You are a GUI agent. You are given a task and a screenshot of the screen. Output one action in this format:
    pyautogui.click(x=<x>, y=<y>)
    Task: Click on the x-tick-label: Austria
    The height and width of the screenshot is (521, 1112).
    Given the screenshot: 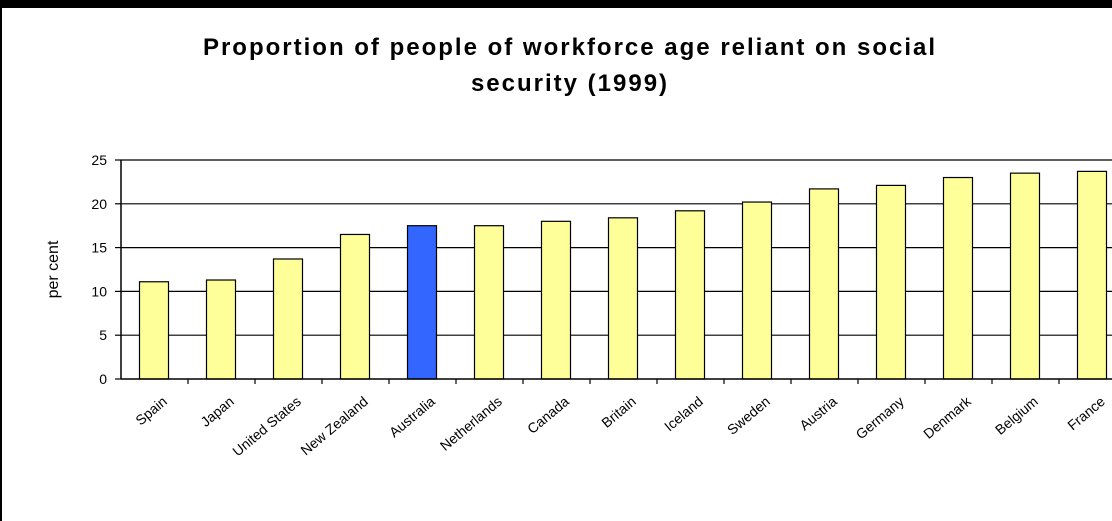 What is the action you would take?
    pyautogui.click(x=818, y=413)
    